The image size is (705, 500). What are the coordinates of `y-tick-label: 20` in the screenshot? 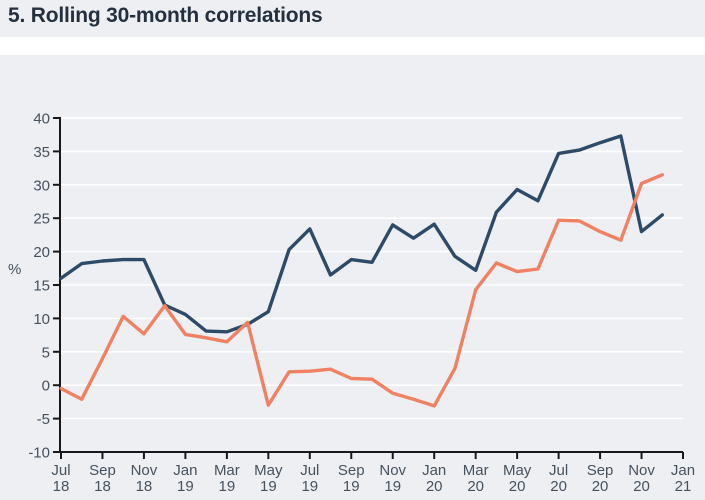 It's located at (41, 252).